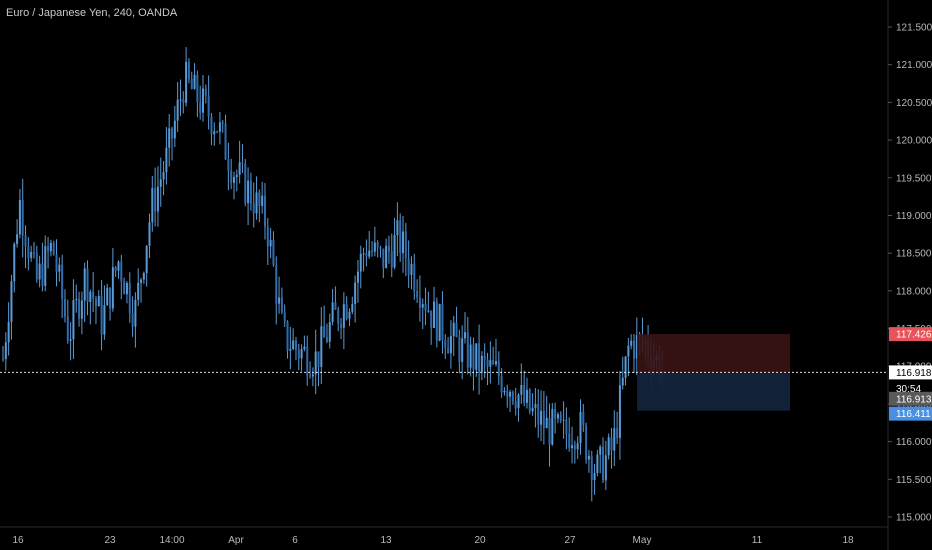  What do you see at coordinates (713, 353) in the screenshot?
I see `stop-loss-zone` at bounding box center [713, 353].